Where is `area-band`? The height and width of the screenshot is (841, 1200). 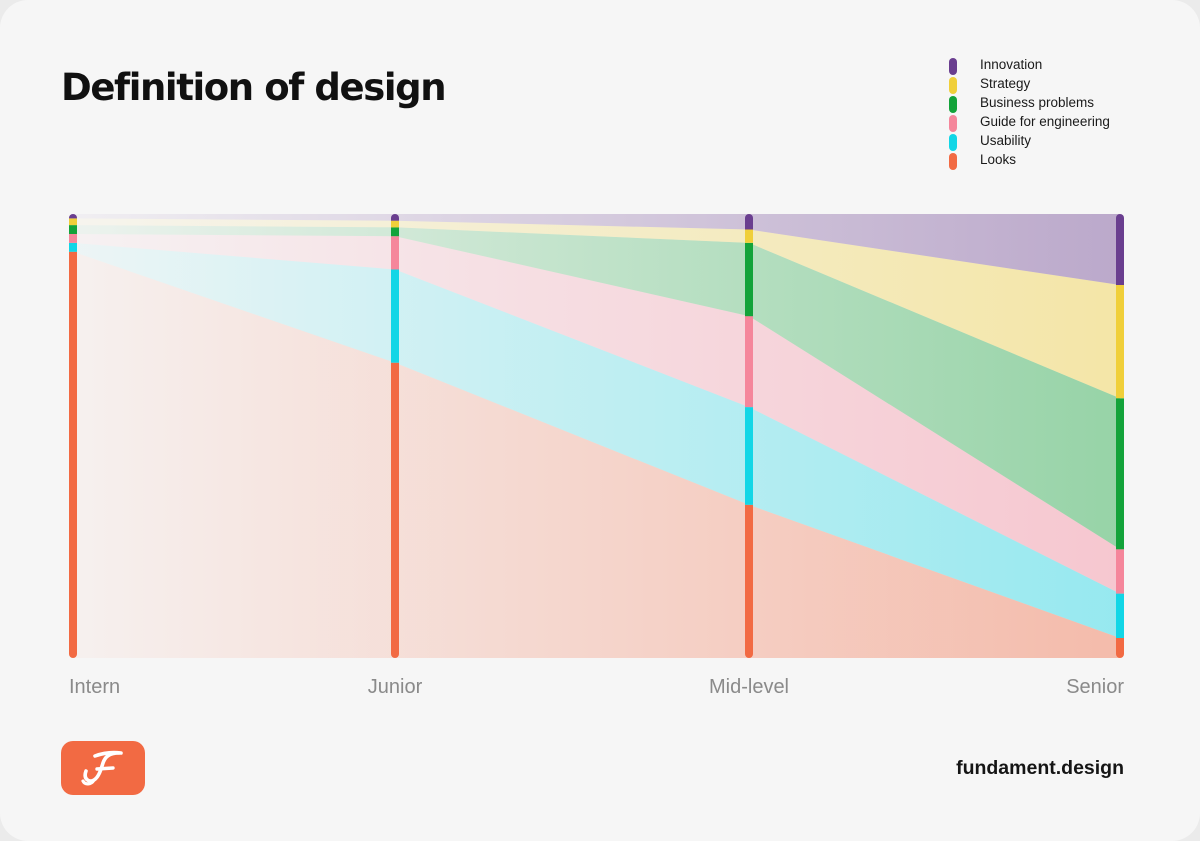 area-band is located at coordinates (596, 249).